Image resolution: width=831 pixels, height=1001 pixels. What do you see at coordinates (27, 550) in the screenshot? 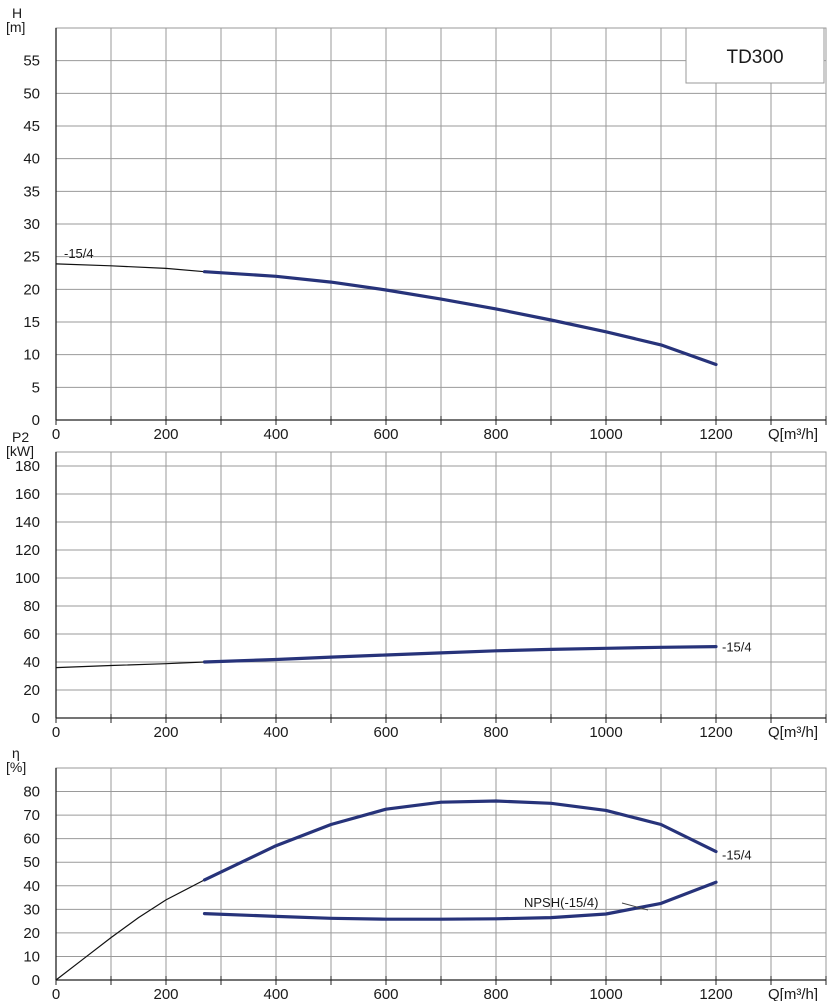
I see `y-tick-label: 120` at bounding box center [27, 550].